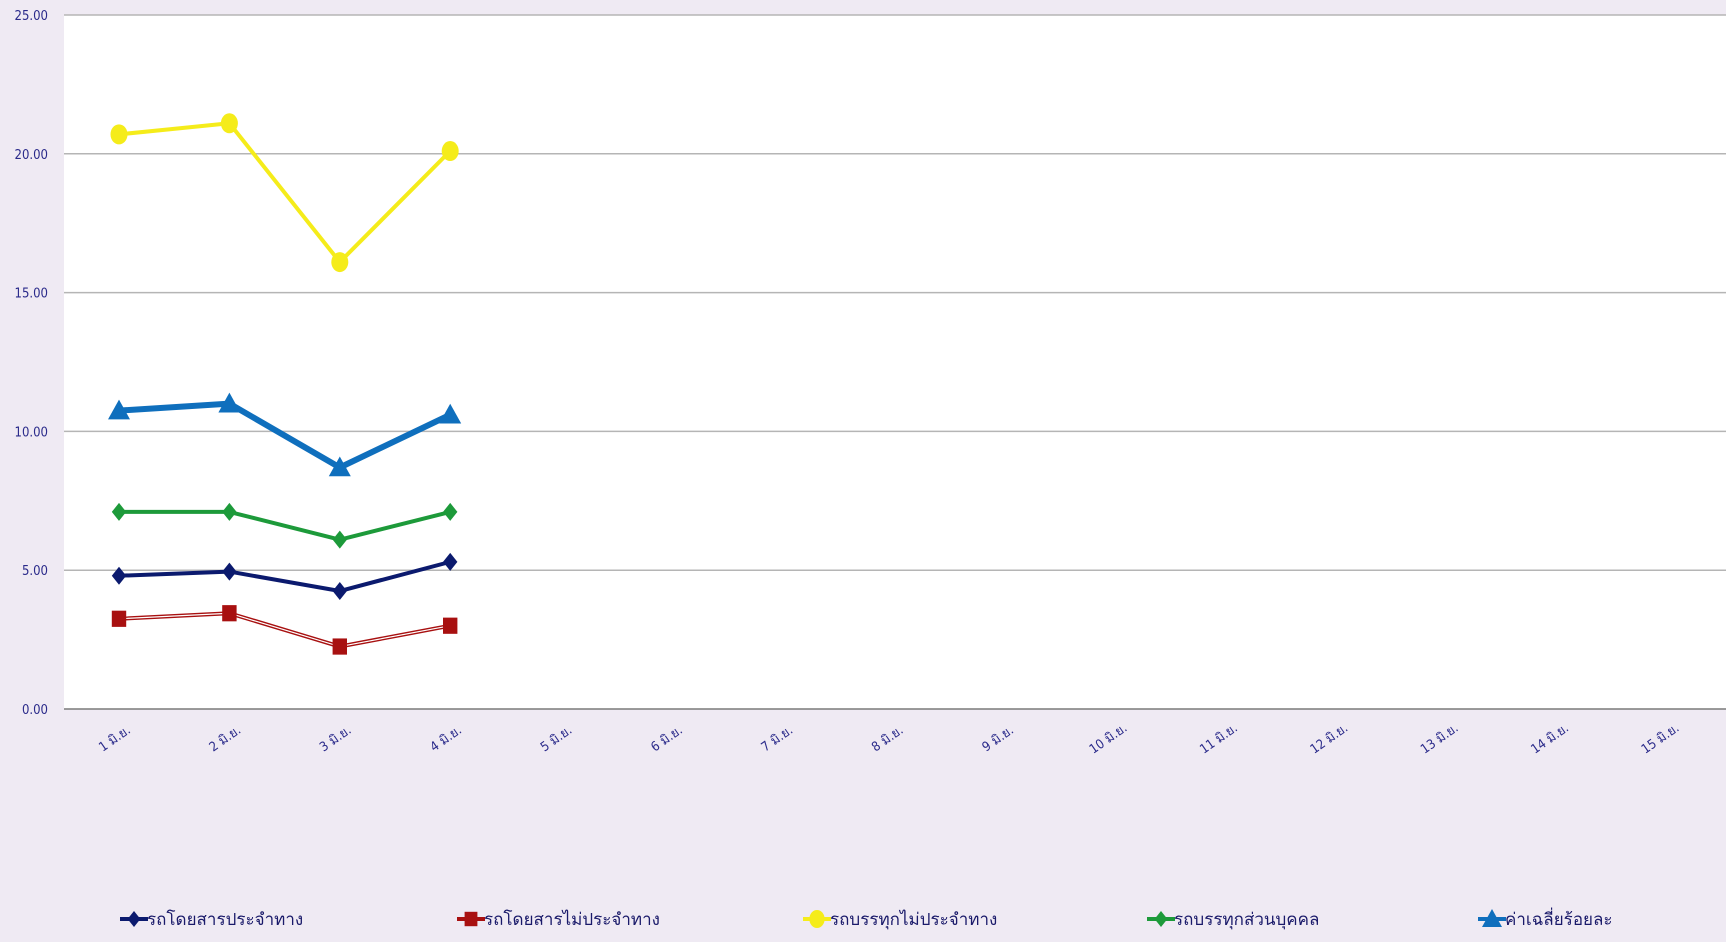 This screenshot has width=1726, height=942. Describe the element at coordinates (1559, 918) in the screenshot. I see `legend-label: ค่าเฉลี่ยร้อยละ` at that location.